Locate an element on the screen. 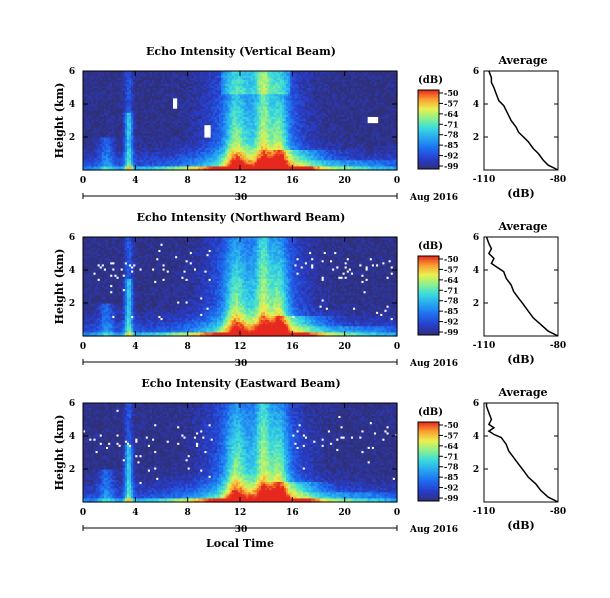 Image resolution: width=610 pixels, height=598 pixels. chart-title: Echo Intensity (Vertical Beam) is located at coordinates (241, 51).